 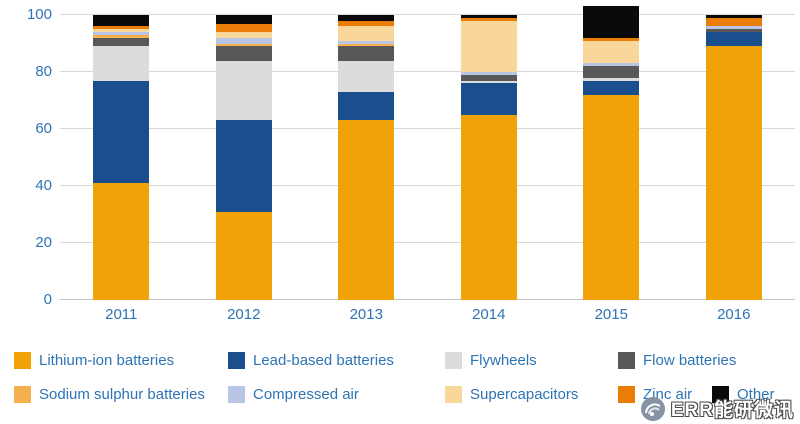 What do you see at coordinates (488, 73) in the screenshot?
I see `bar-segment-compressed-air-2014` at bounding box center [488, 73].